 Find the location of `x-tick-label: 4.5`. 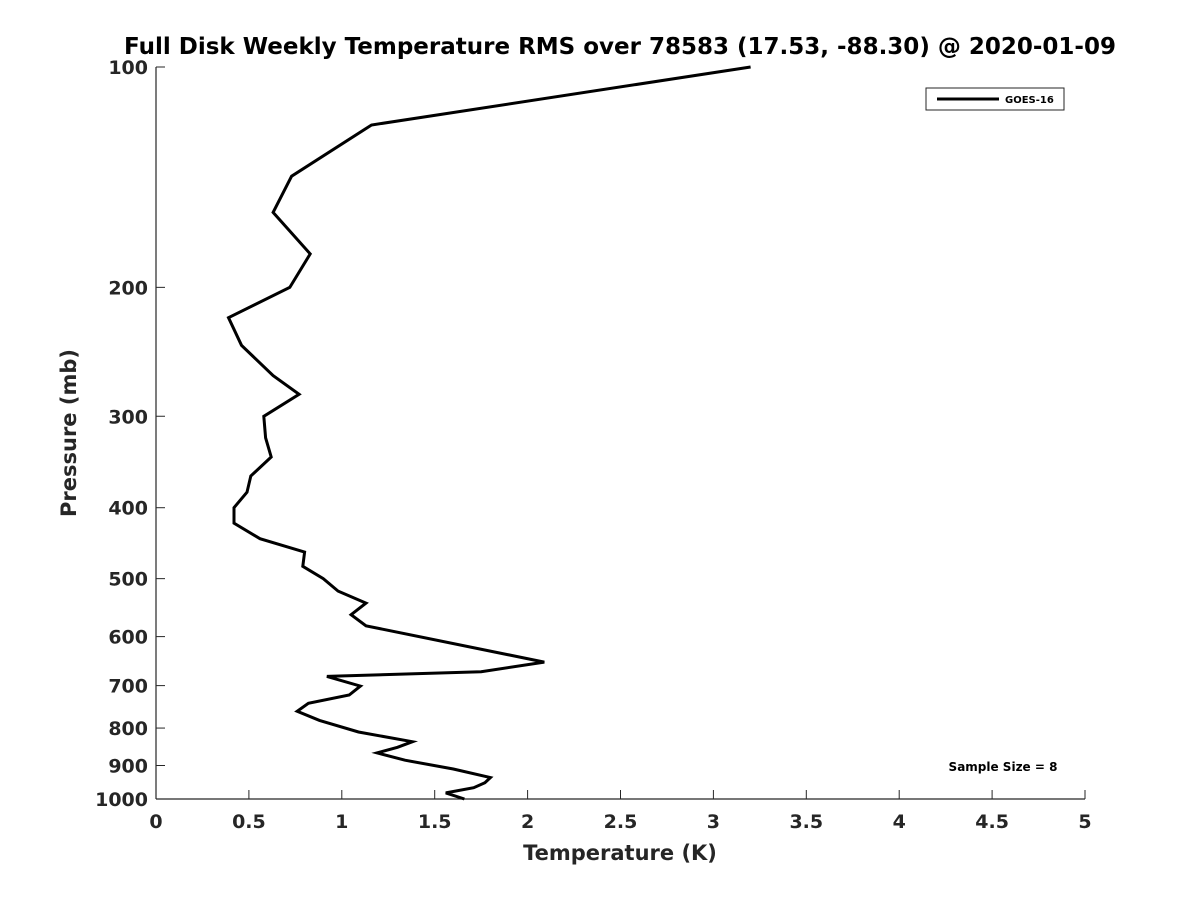

x-tick-label: 4.5 is located at coordinates (992, 822).